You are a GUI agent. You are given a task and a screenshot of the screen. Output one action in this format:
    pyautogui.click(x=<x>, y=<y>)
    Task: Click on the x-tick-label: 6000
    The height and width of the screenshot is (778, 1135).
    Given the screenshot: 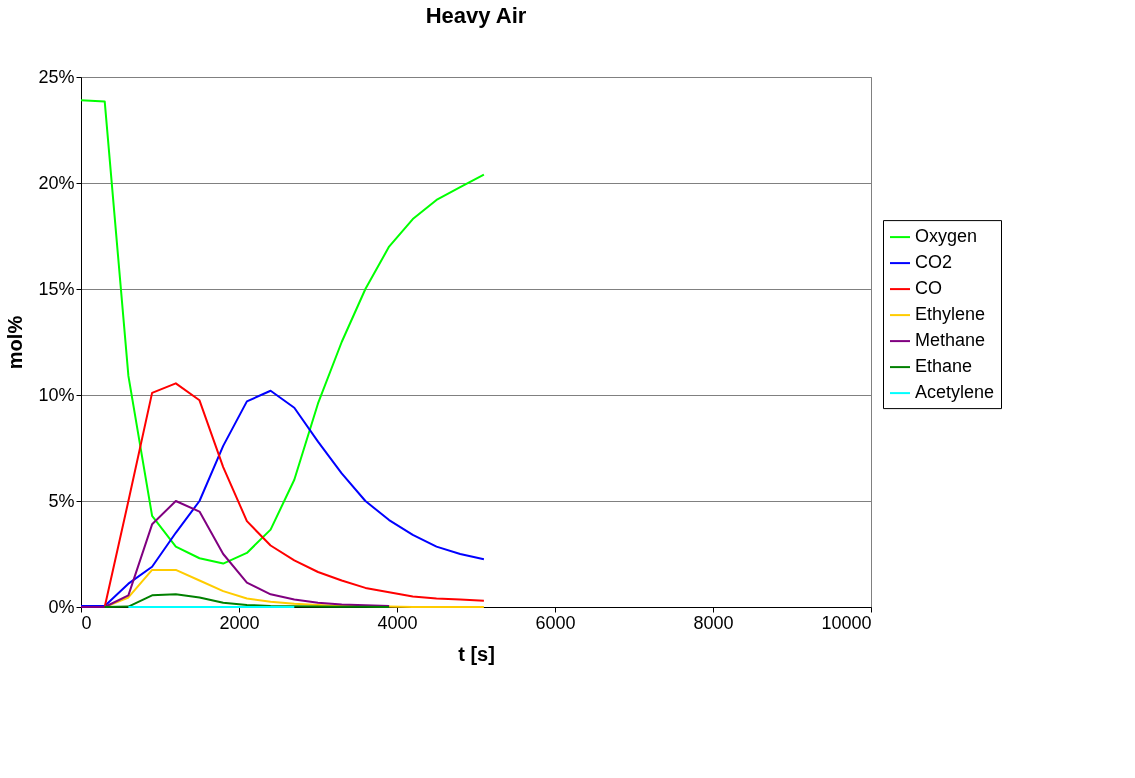 What is the action you would take?
    pyautogui.click(x=555, y=622)
    